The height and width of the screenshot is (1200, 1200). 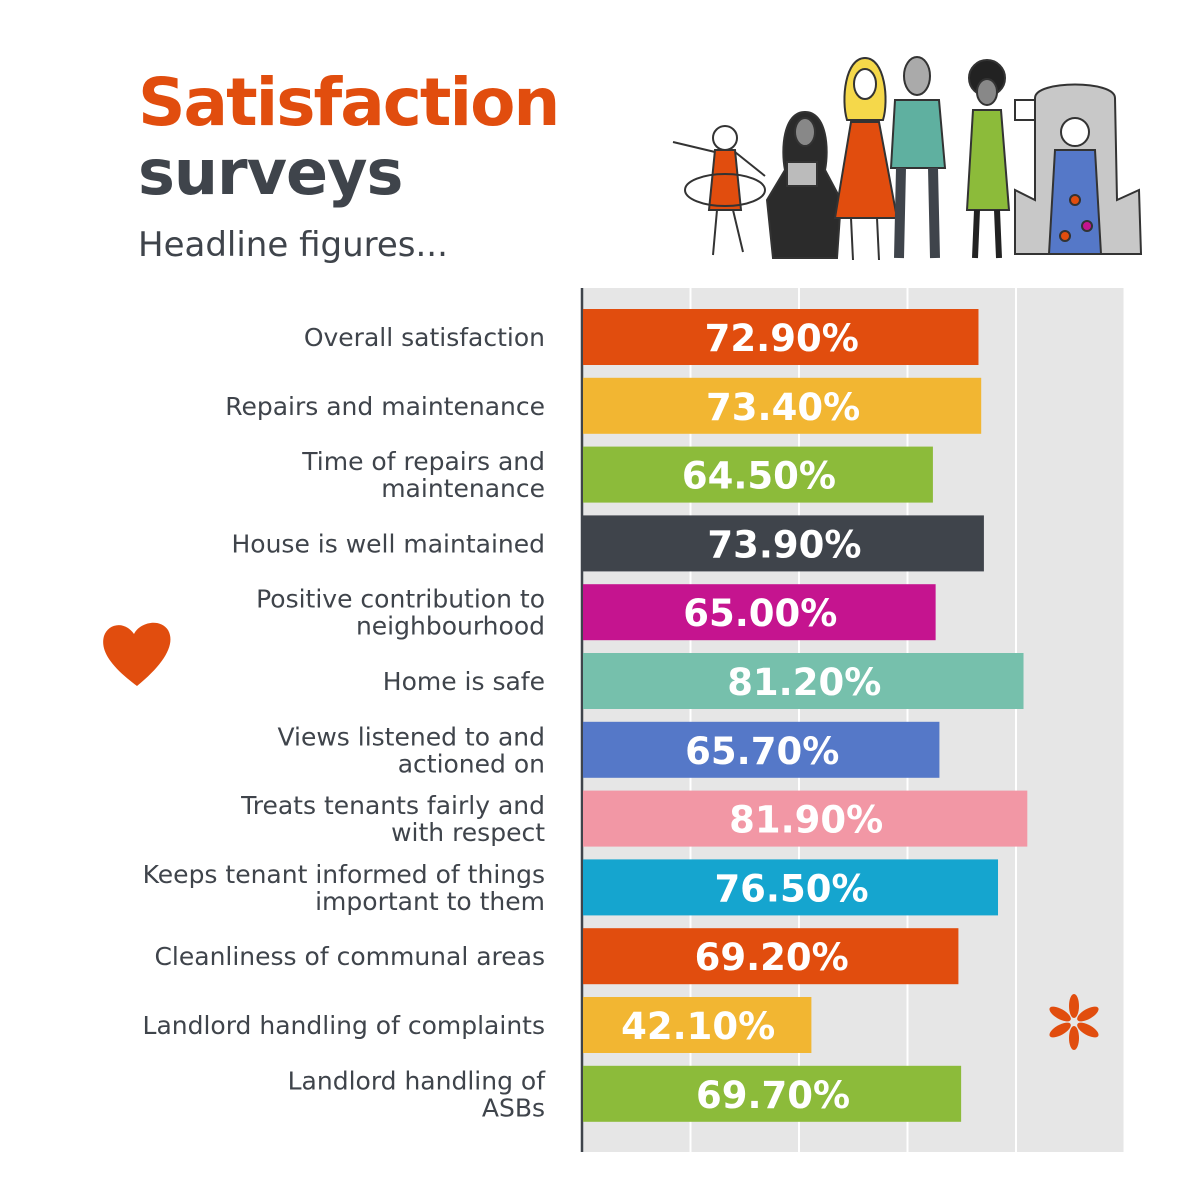 What do you see at coordinates (349, 956) in the screenshot?
I see `category-label: Cleanliness of communal areas` at bounding box center [349, 956].